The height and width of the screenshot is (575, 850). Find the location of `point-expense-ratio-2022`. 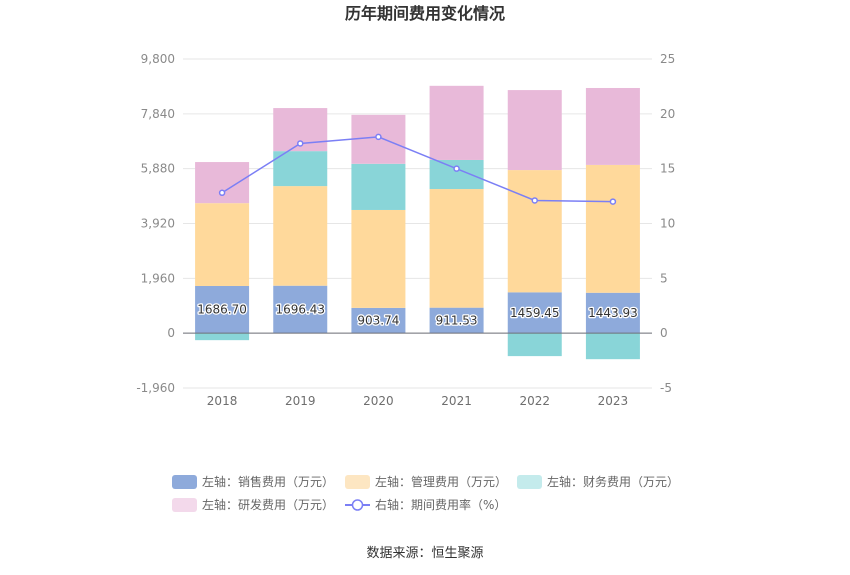

point-expense-ratio-2022 is located at coordinates (534, 200).